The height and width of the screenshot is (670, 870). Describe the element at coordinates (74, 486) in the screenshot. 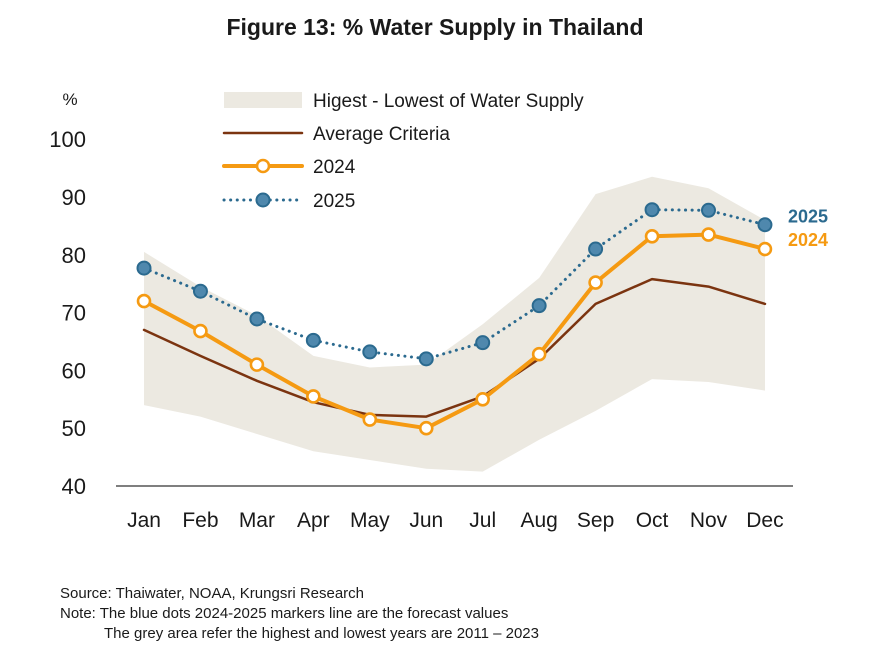

I see `y-tick-label: 40` at that location.